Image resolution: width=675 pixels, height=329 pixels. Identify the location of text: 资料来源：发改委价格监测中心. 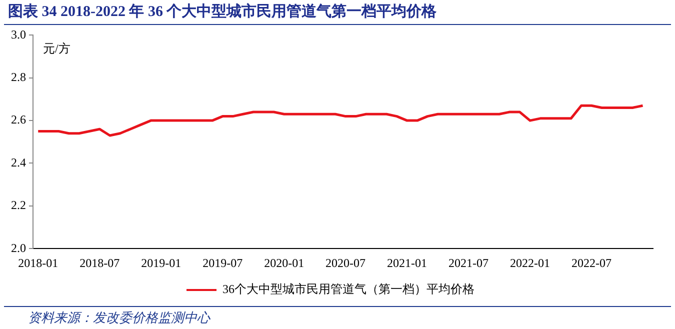
(337, 317).